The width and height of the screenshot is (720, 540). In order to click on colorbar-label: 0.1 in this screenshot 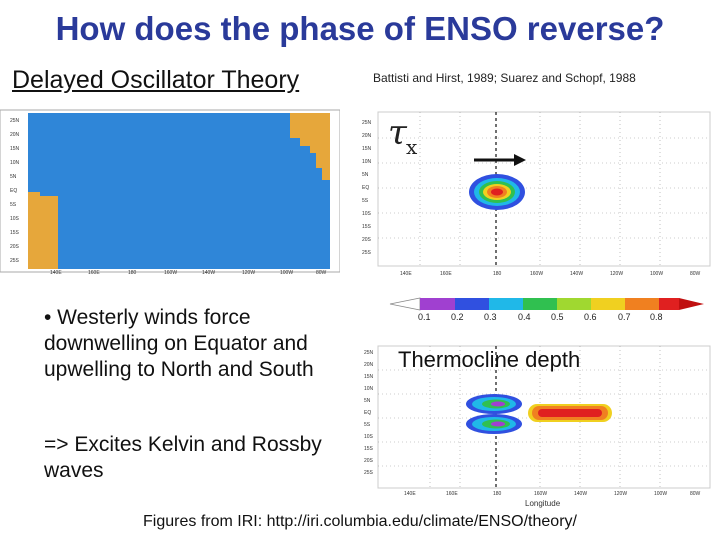, I will do `click(424, 317)`.